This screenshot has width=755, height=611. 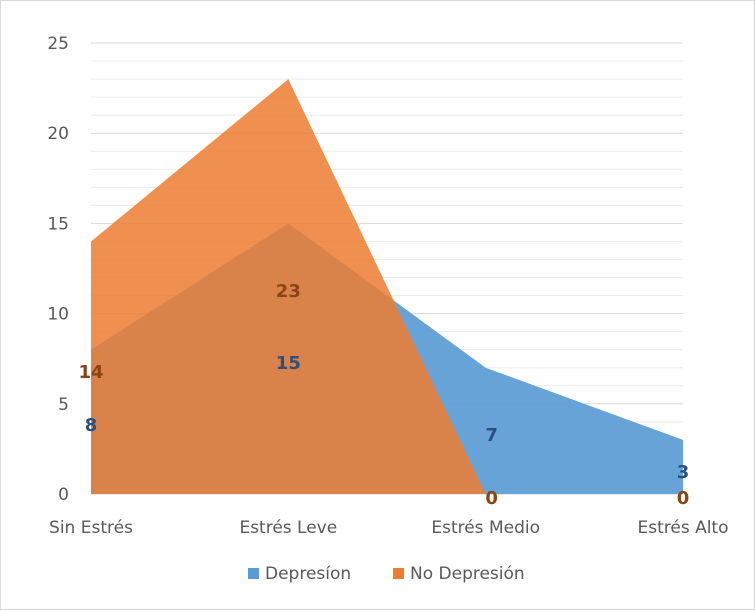 What do you see at coordinates (58, 44) in the screenshot?
I see `y-tick-label: 25` at bounding box center [58, 44].